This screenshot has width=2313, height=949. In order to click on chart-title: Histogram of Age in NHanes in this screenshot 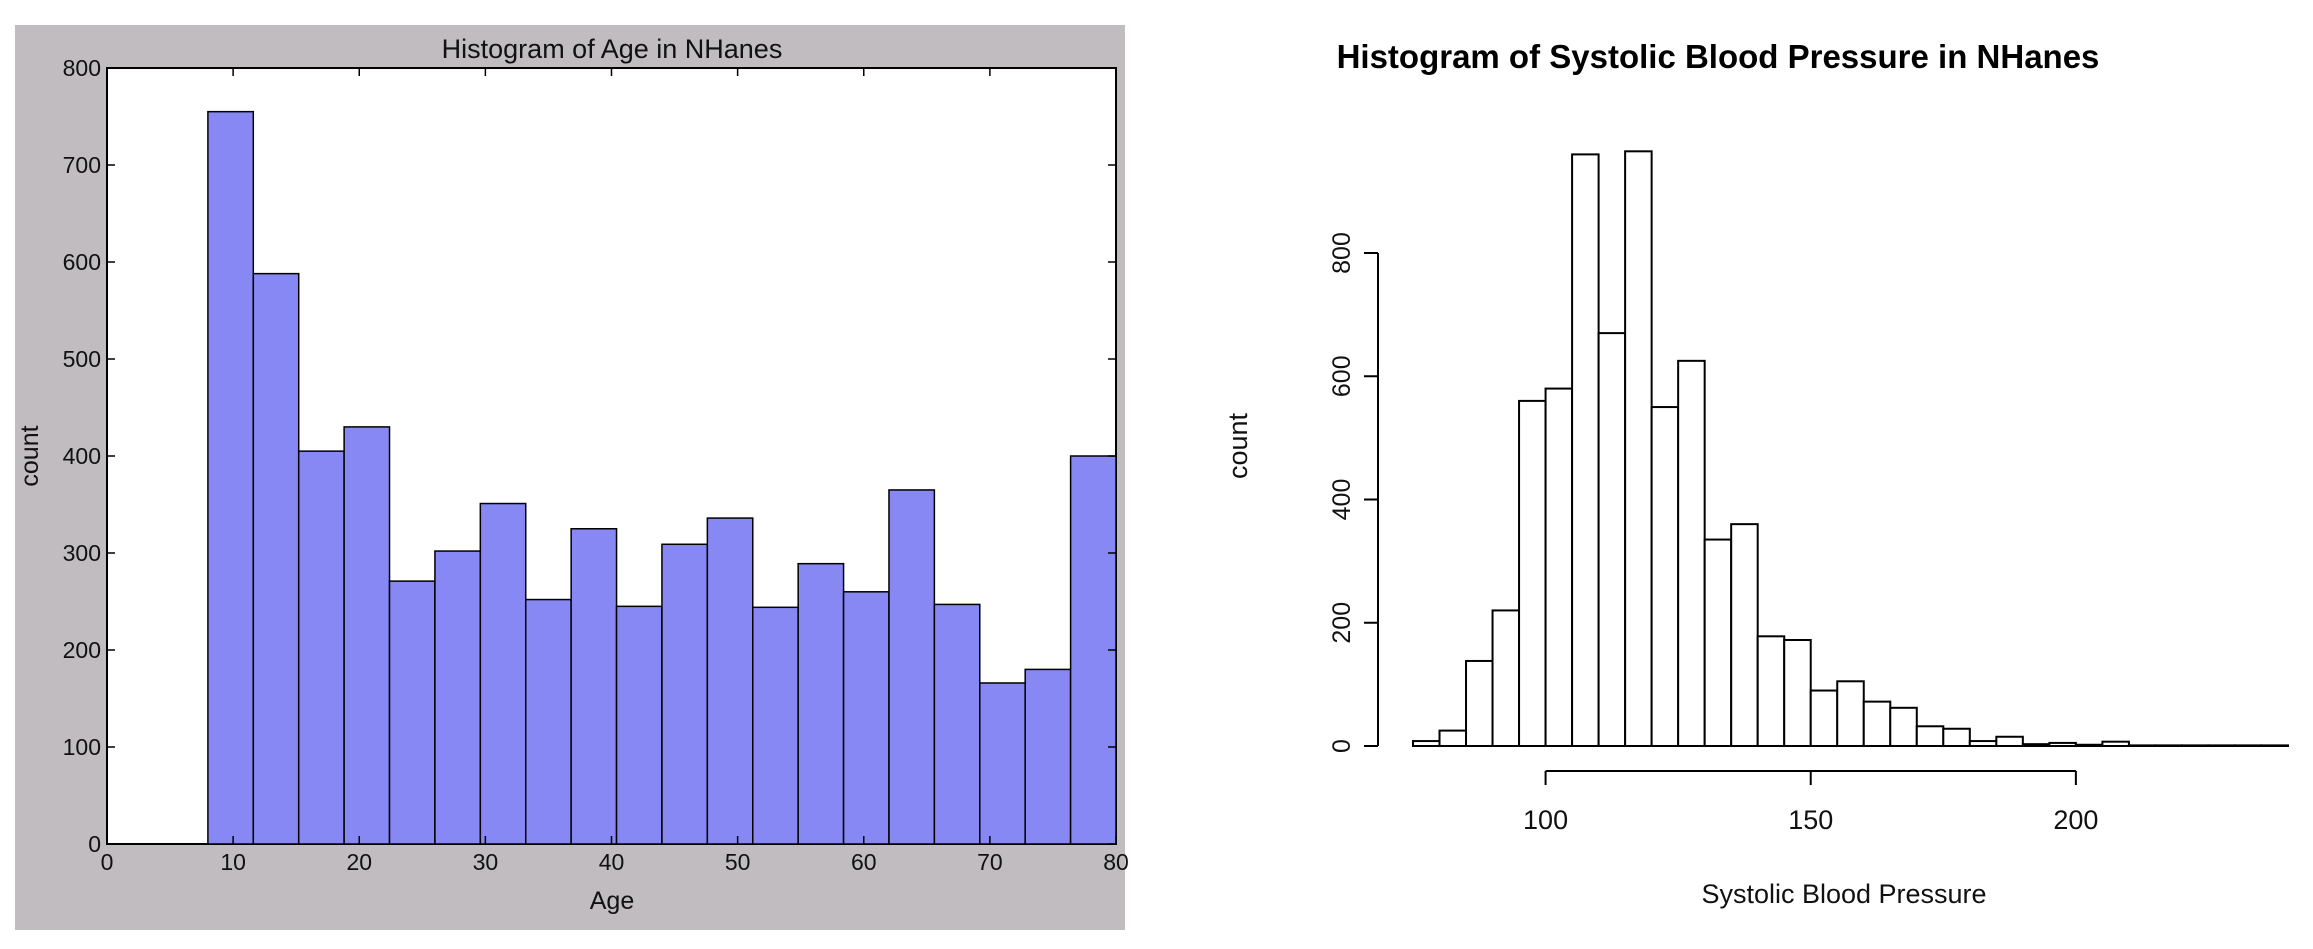, I will do `click(612, 49)`.